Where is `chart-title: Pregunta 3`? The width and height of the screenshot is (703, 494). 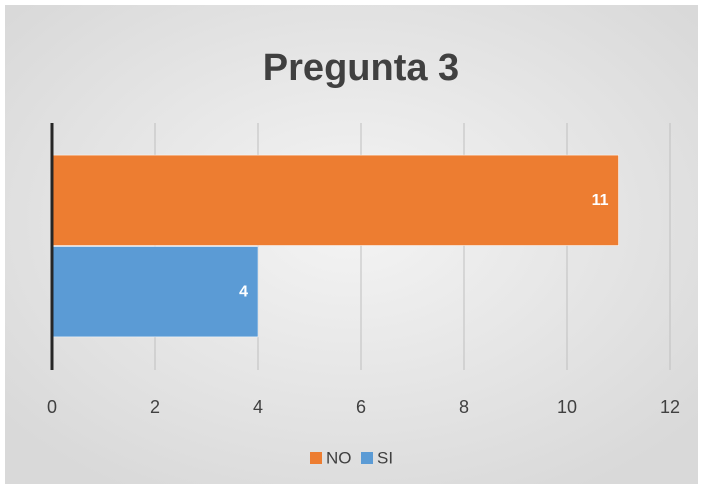
chart-title: Pregunta 3 is located at coordinates (361, 68).